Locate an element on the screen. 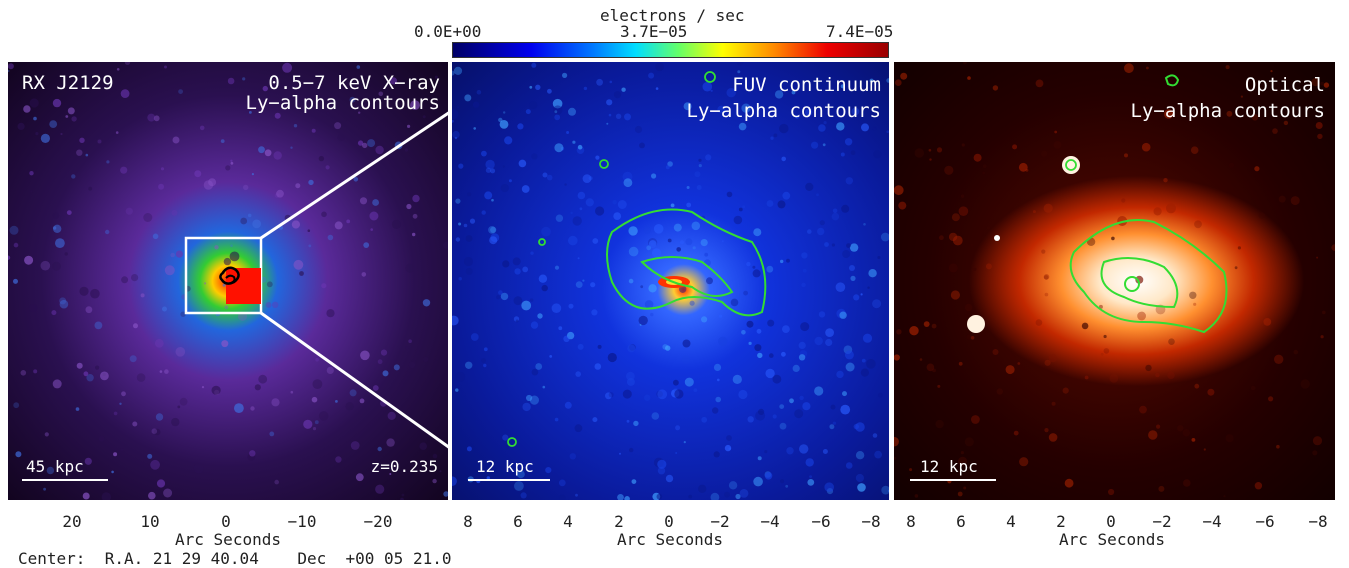  optical-tick: 2 is located at coordinates (1061, 521).